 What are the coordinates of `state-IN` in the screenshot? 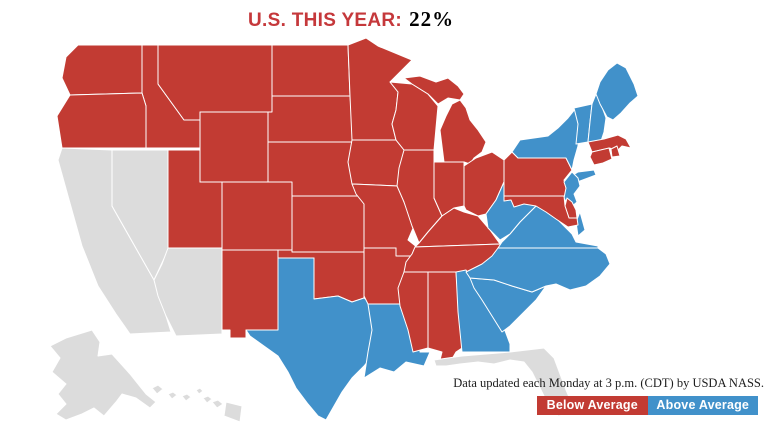 It's located at (449, 189).